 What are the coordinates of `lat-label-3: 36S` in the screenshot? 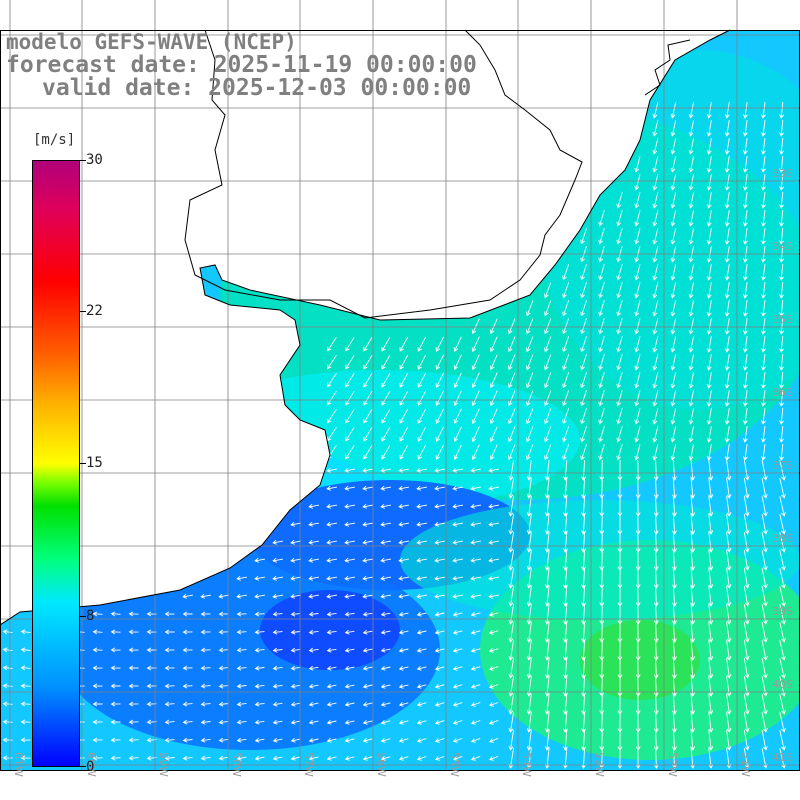 It's located at (782, 392).